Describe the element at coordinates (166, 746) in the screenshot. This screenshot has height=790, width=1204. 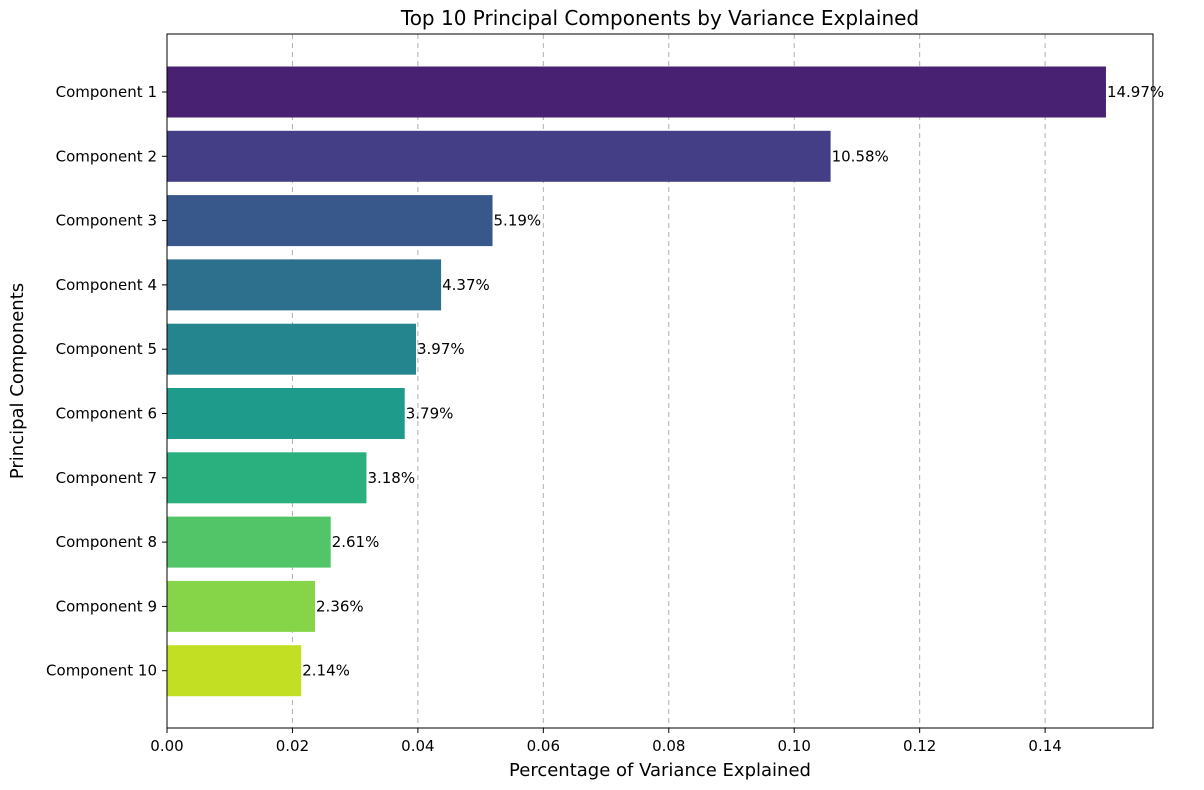
I see `x-tick-label: 0.00` at that location.